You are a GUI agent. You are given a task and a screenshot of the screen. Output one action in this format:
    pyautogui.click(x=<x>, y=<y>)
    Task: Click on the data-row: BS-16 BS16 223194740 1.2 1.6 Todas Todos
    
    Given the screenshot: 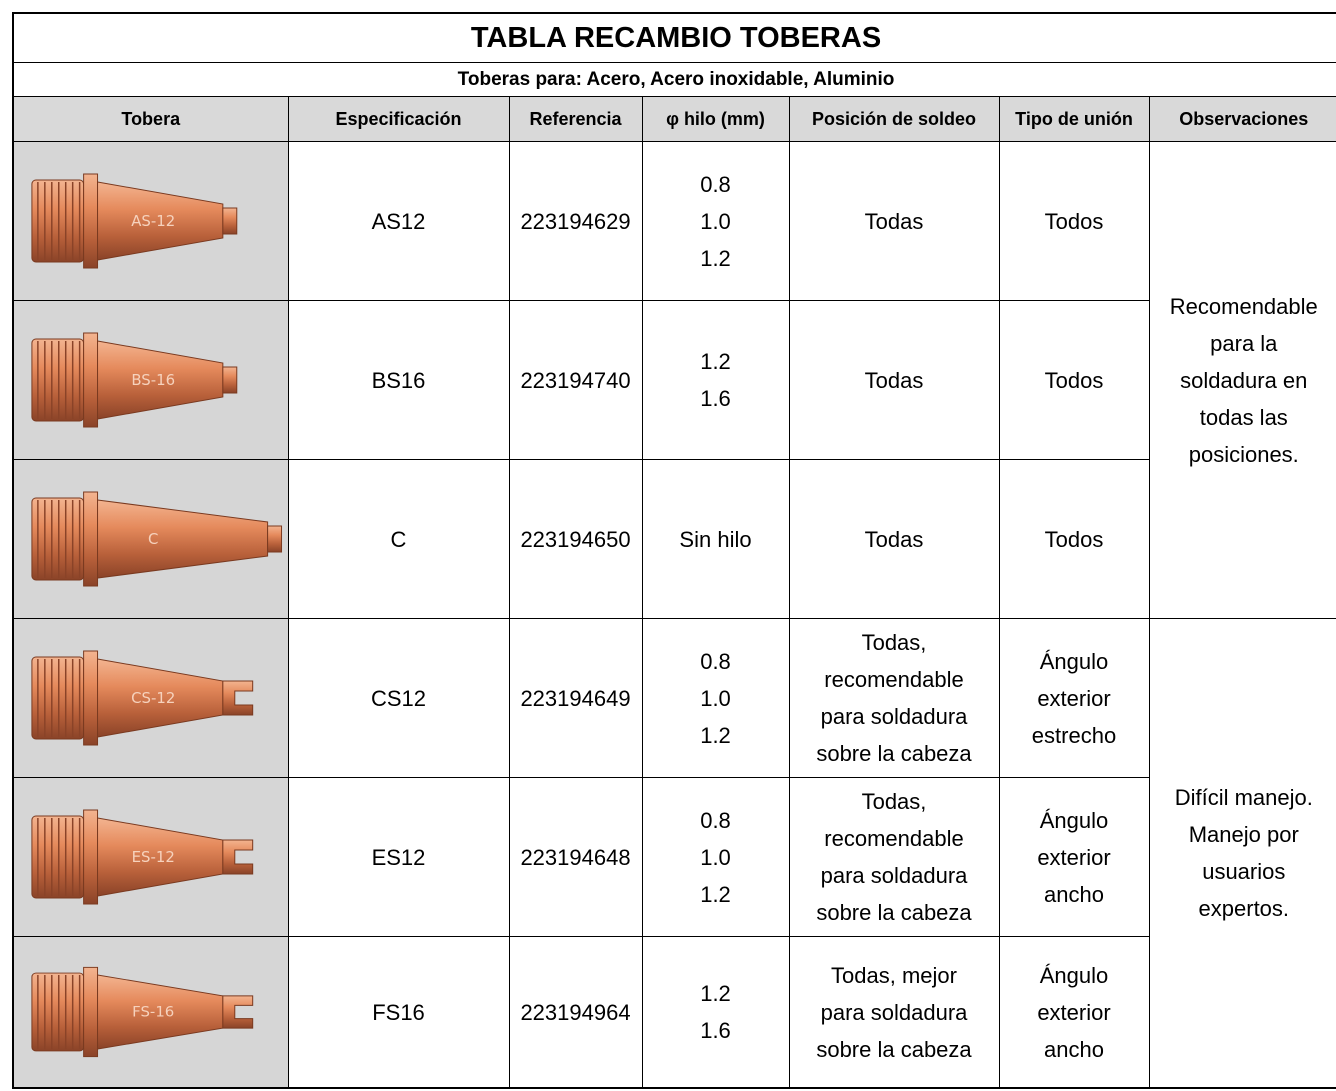 What is the action you would take?
    pyautogui.click(x=674, y=380)
    